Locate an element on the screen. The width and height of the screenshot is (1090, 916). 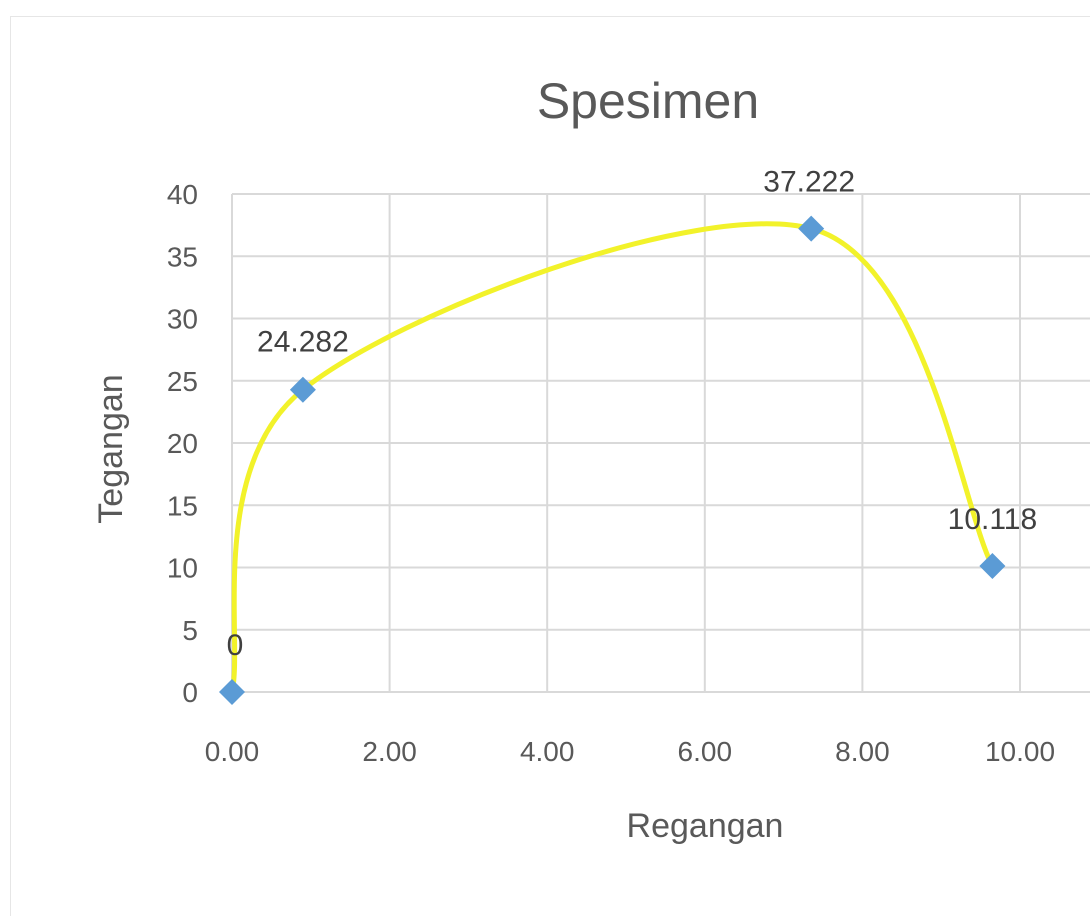
y-tick-label: 30 is located at coordinates (182, 319).